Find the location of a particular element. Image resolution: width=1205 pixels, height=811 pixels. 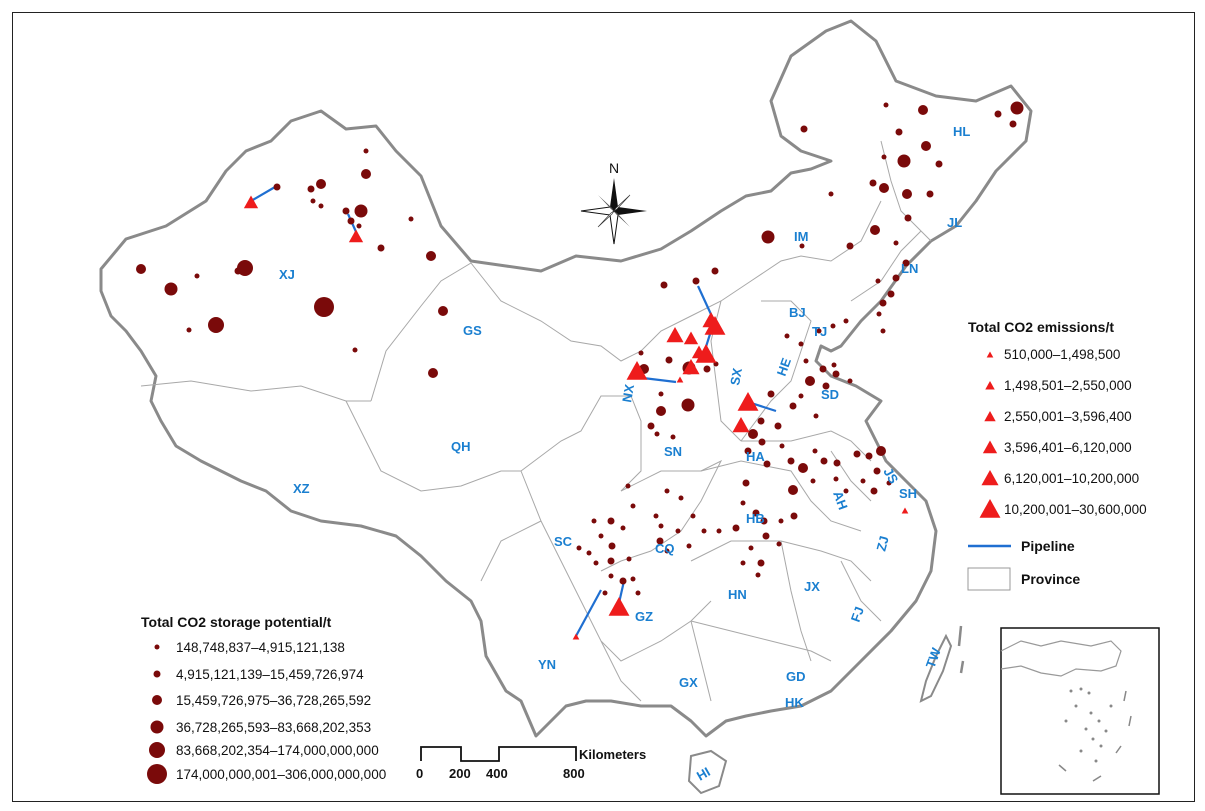

province-label-sc: SC is located at coordinates (563, 541).